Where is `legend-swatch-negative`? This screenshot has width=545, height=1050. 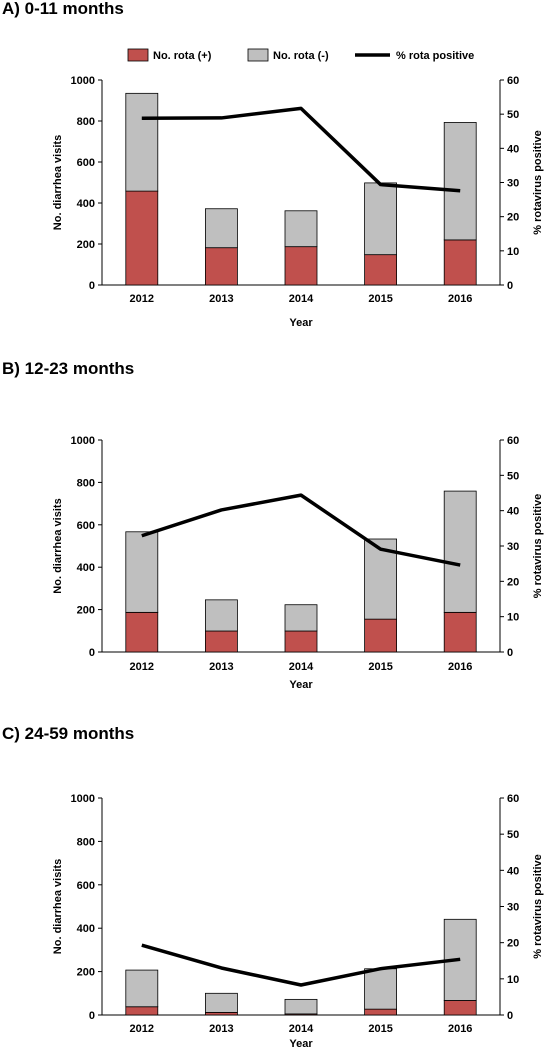 legend-swatch-negative is located at coordinates (258, 55).